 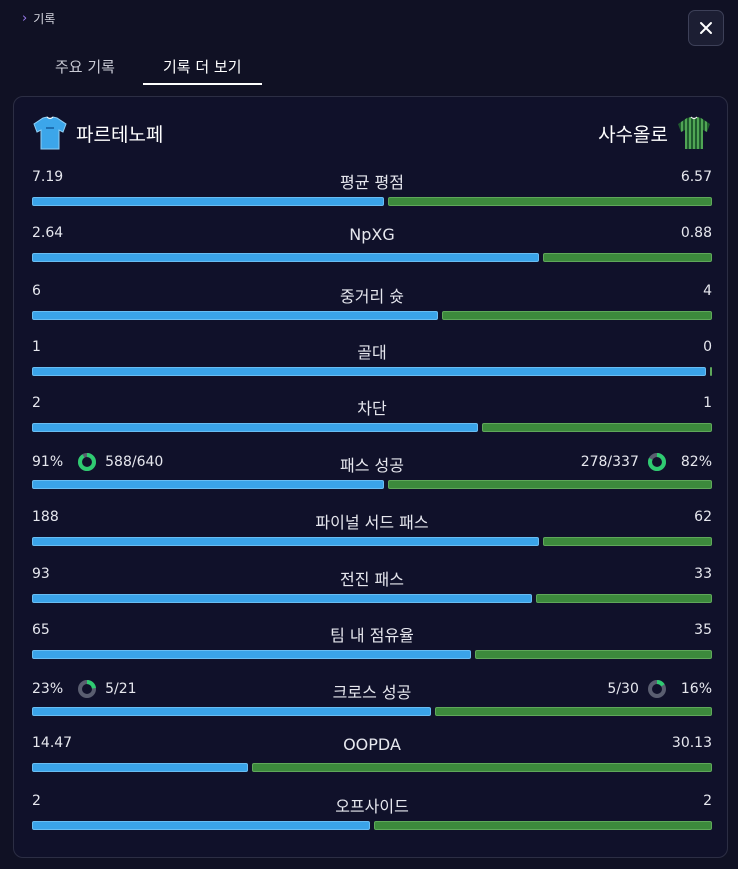 What do you see at coordinates (372, 465) in the screenshot?
I see `stat-label: 패스 성공` at bounding box center [372, 465].